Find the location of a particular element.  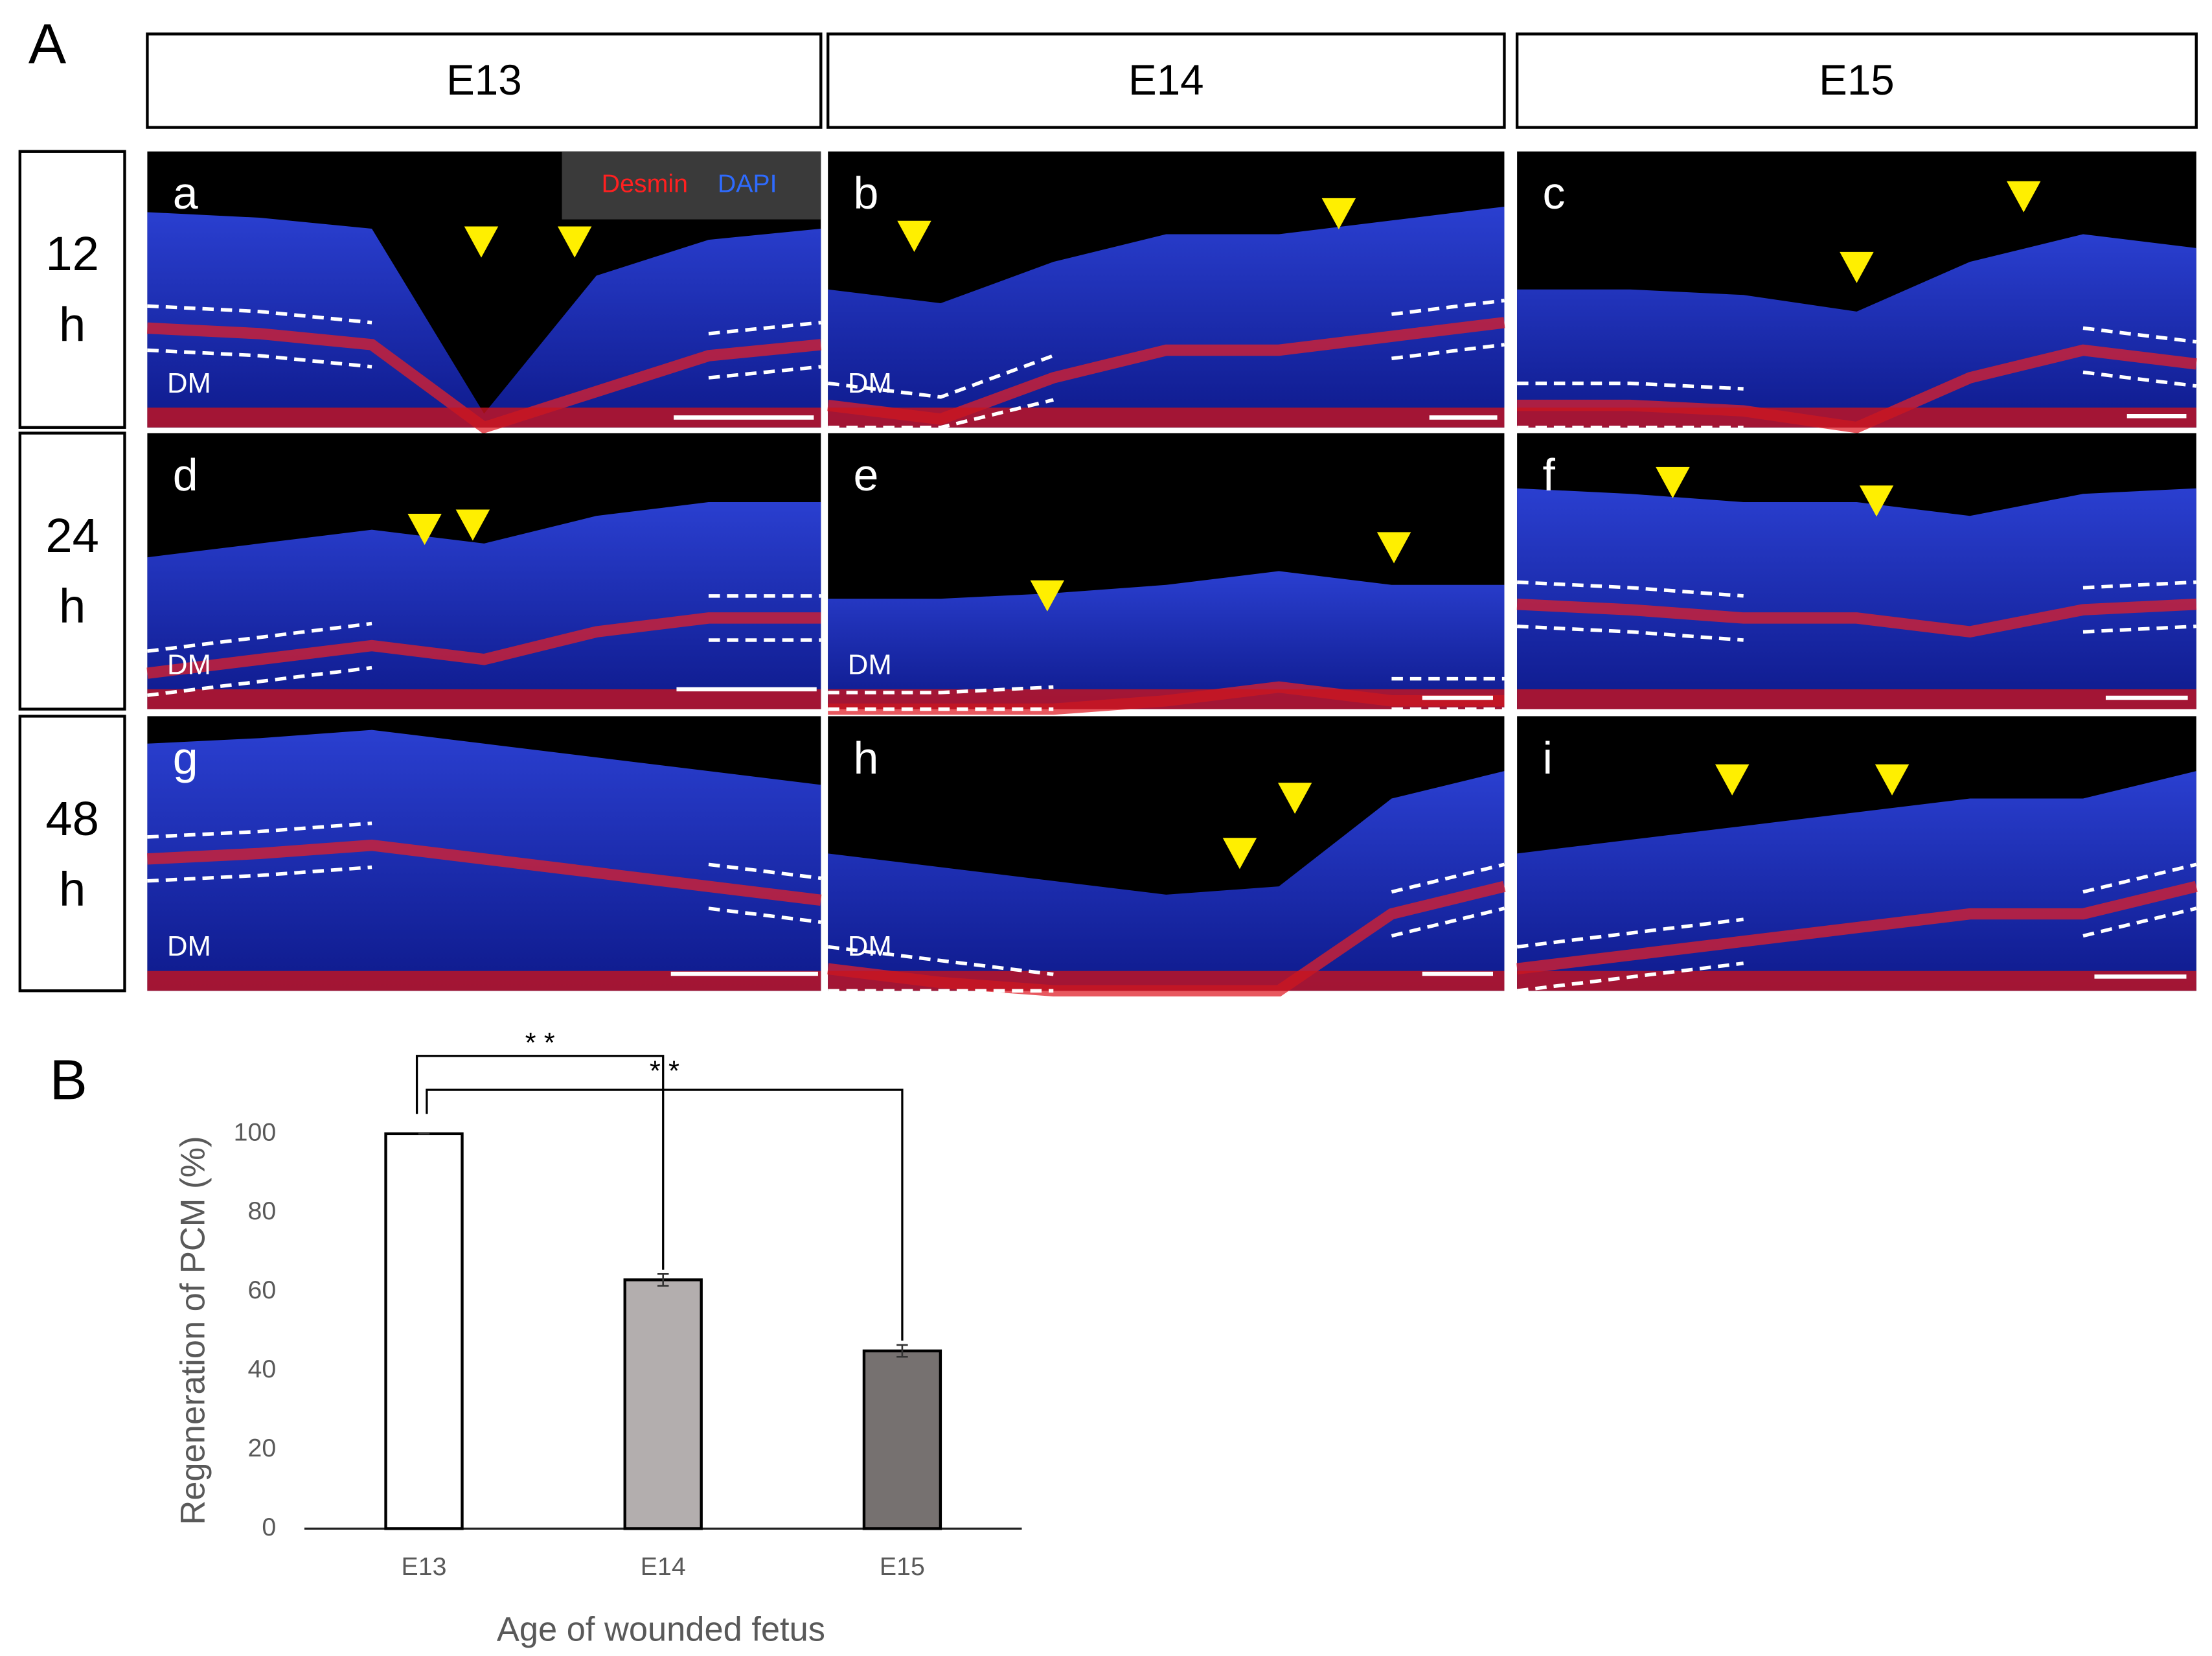

panel-letter: b is located at coordinates (866, 193).